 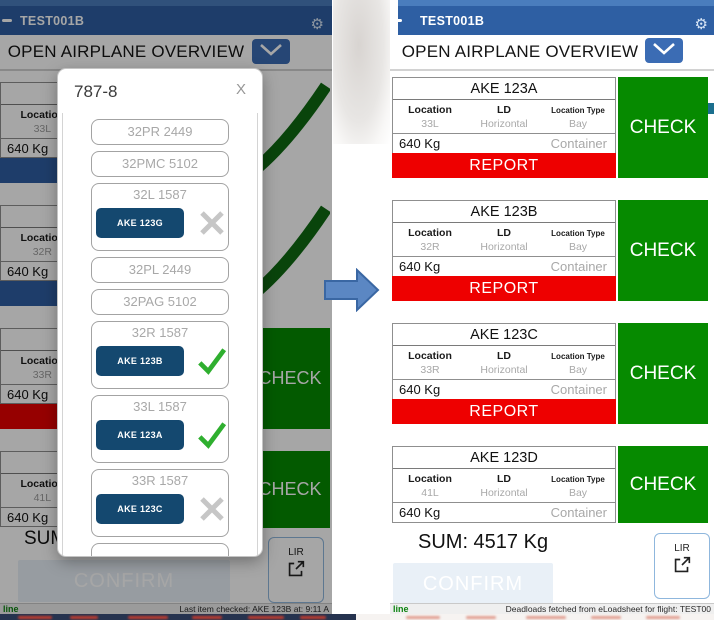 What do you see at coordinates (160, 302) in the screenshot?
I see `position-slot: 32PAG 5102` at bounding box center [160, 302].